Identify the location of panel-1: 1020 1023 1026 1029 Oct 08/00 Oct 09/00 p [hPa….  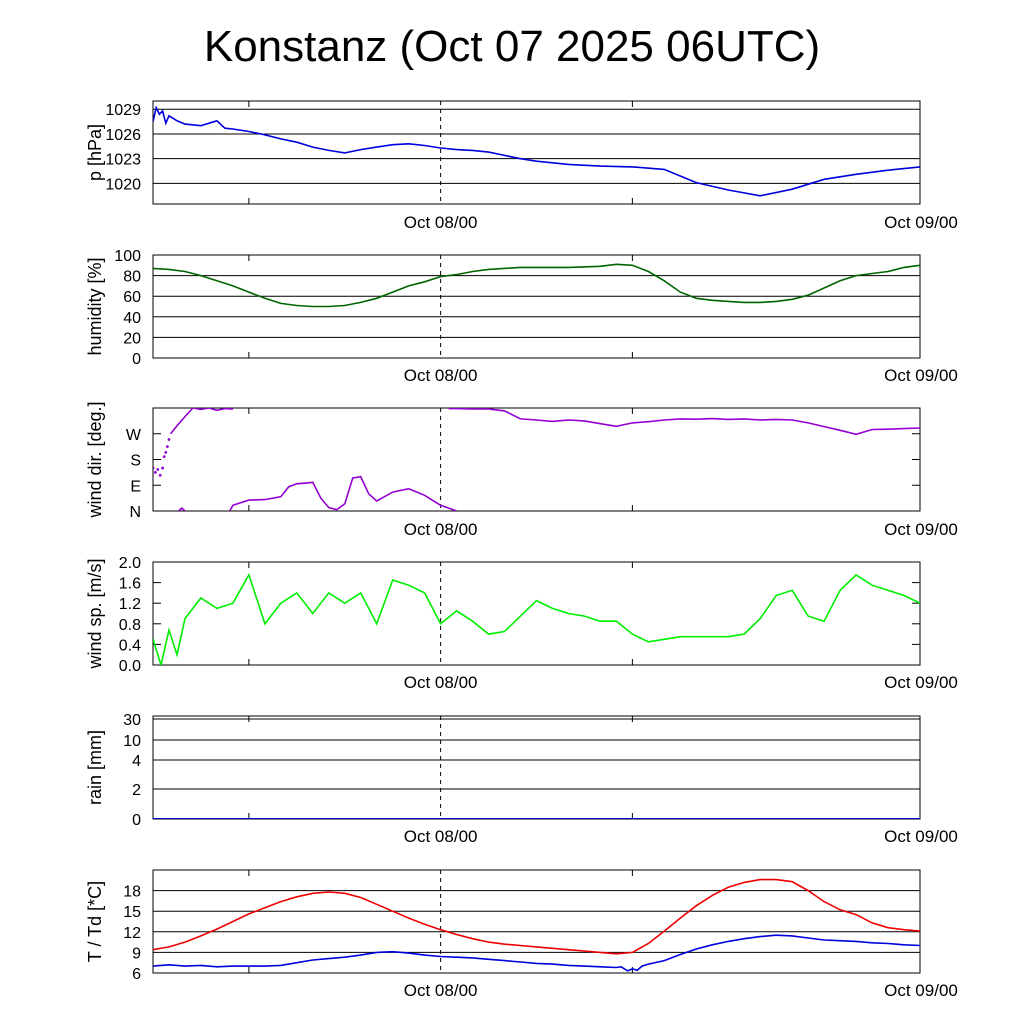
(521, 166).